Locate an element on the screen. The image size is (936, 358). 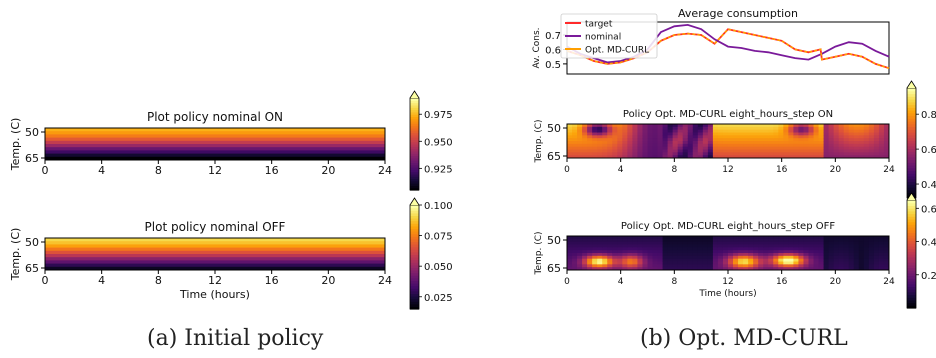
colorbar-extend is located at coordinates (414, 201).